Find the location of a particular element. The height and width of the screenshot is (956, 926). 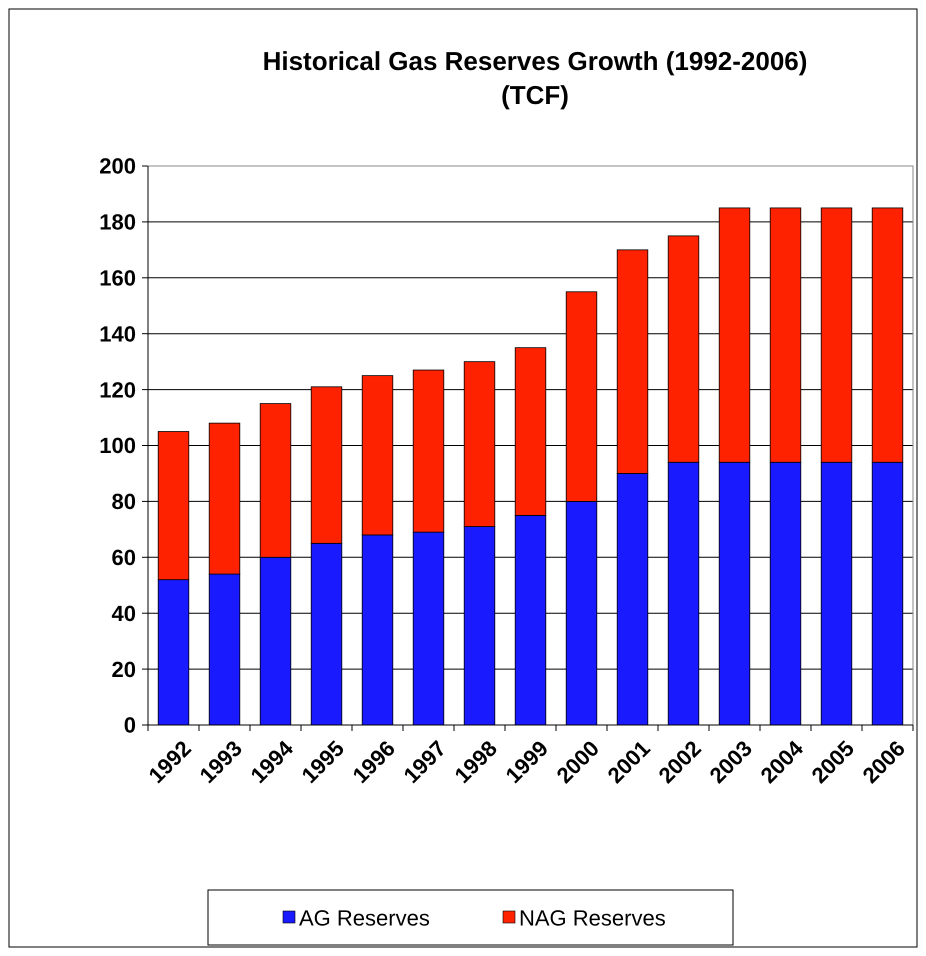

y-tick-label: 120 is located at coordinates (117, 389).